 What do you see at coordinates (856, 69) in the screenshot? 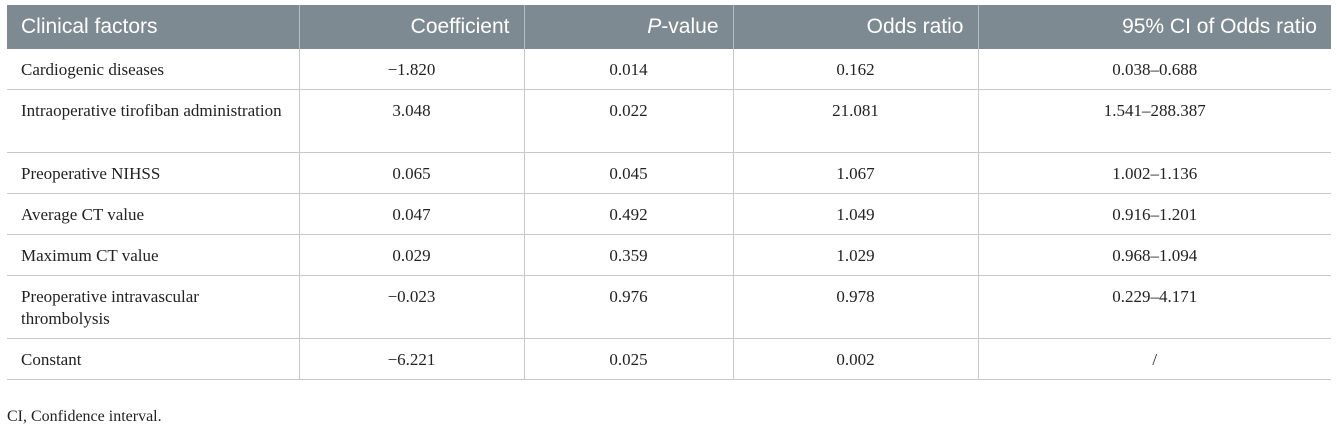
I see `cell-odds-ratio: 0.162` at bounding box center [856, 69].